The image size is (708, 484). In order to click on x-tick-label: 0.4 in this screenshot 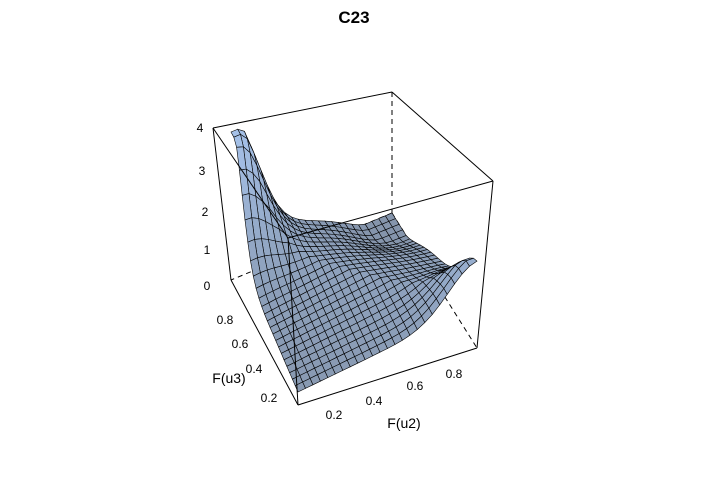, I will do `click(374, 401)`.